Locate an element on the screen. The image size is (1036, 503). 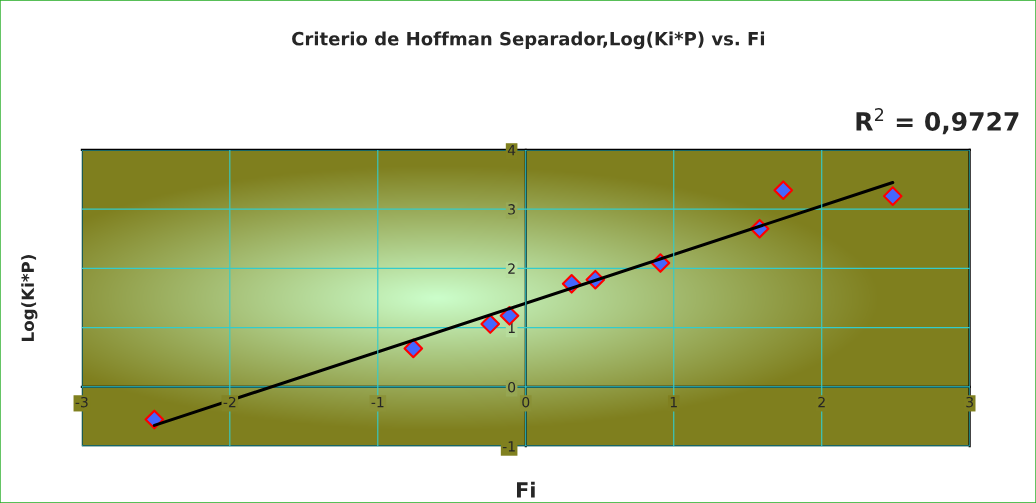
x-tick-label: -2 is located at coordinates (229, 402).